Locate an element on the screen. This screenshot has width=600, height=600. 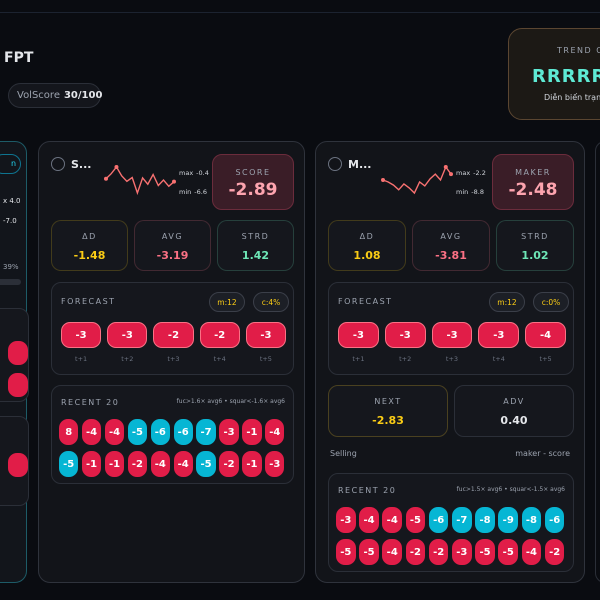
volscore-pill: VolScore 30/100 is located at coordinates (55, 95).